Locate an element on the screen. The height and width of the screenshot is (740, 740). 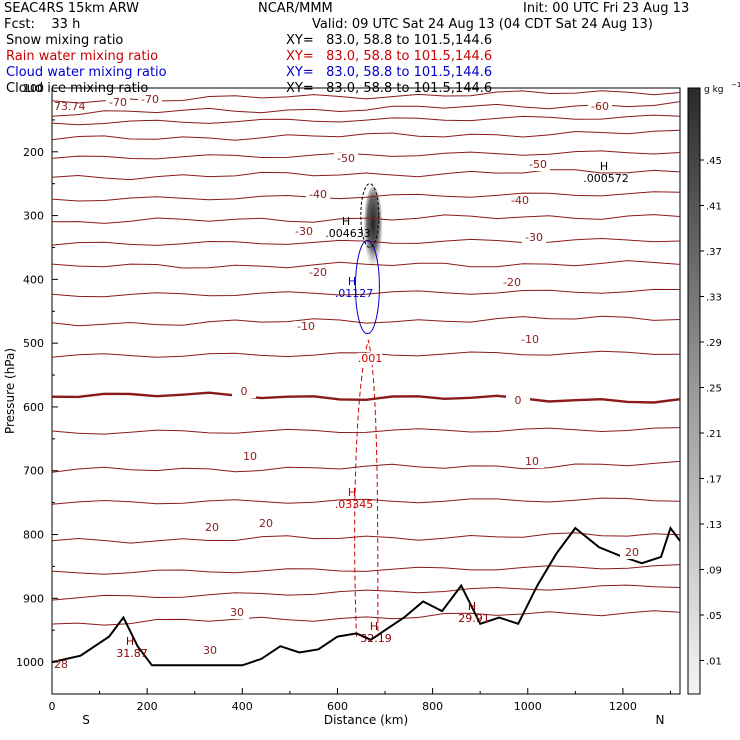
y-tick-label: 700 is located at coordinates (33, 471).